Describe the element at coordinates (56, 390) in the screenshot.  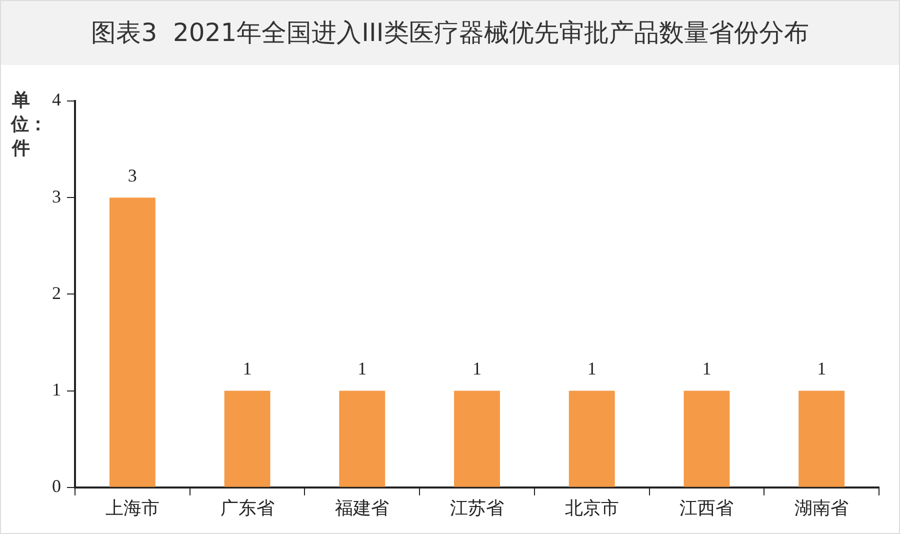
I see `y-tick-label: 1` at that location.